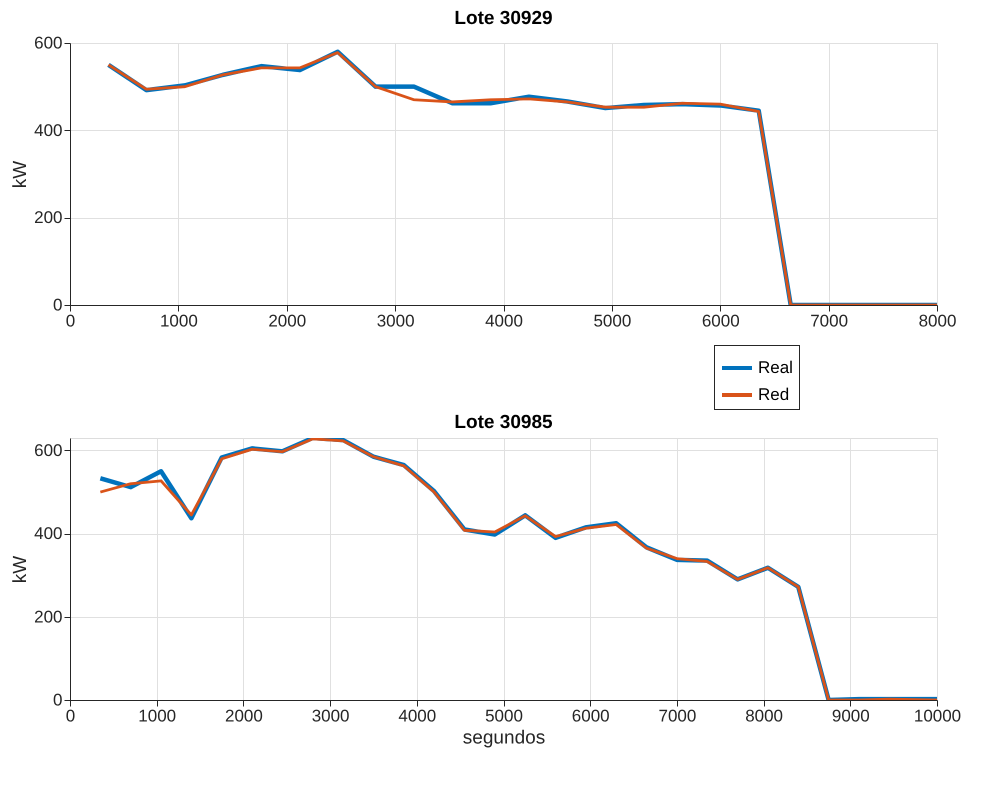 This screenshot has height=801, width=995. I want to click on x-axis-title: segundos, so click(504, 738).